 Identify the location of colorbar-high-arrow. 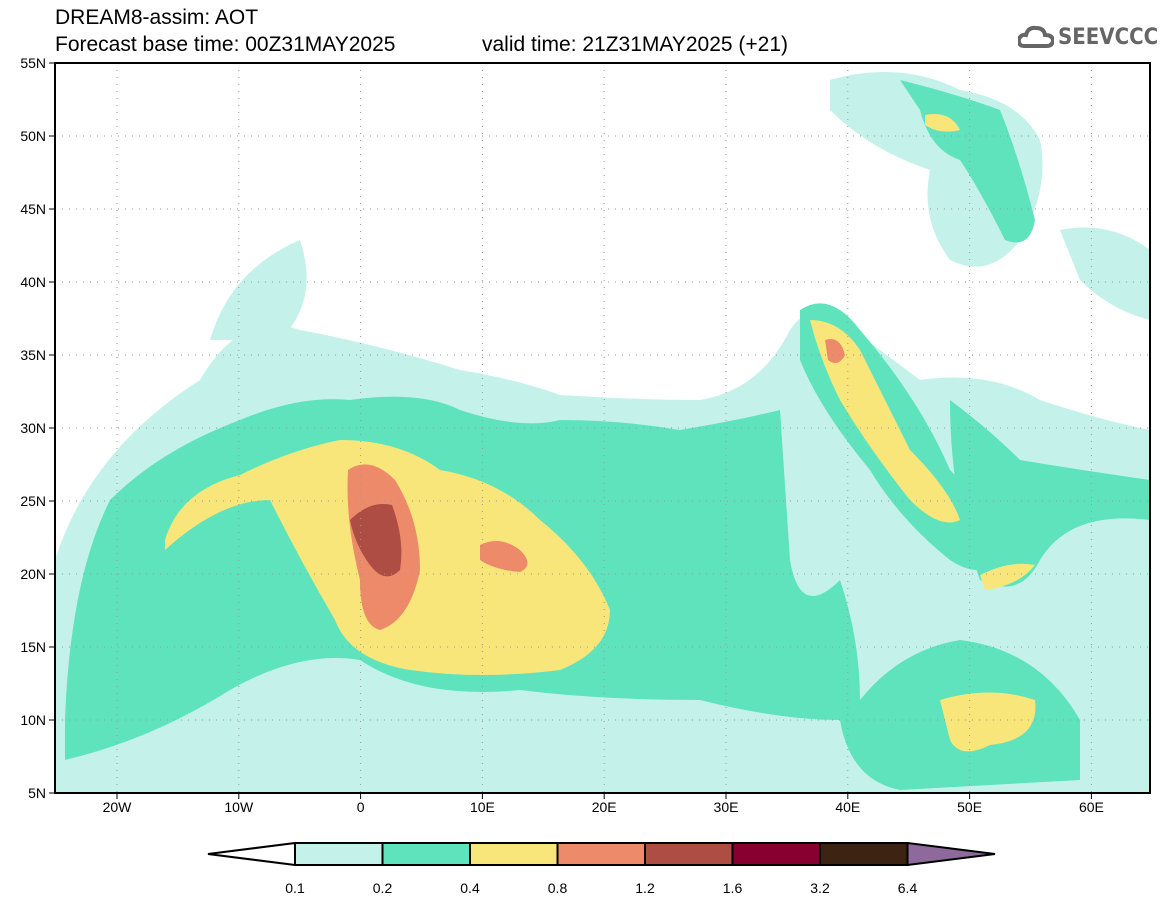
(951, 854).